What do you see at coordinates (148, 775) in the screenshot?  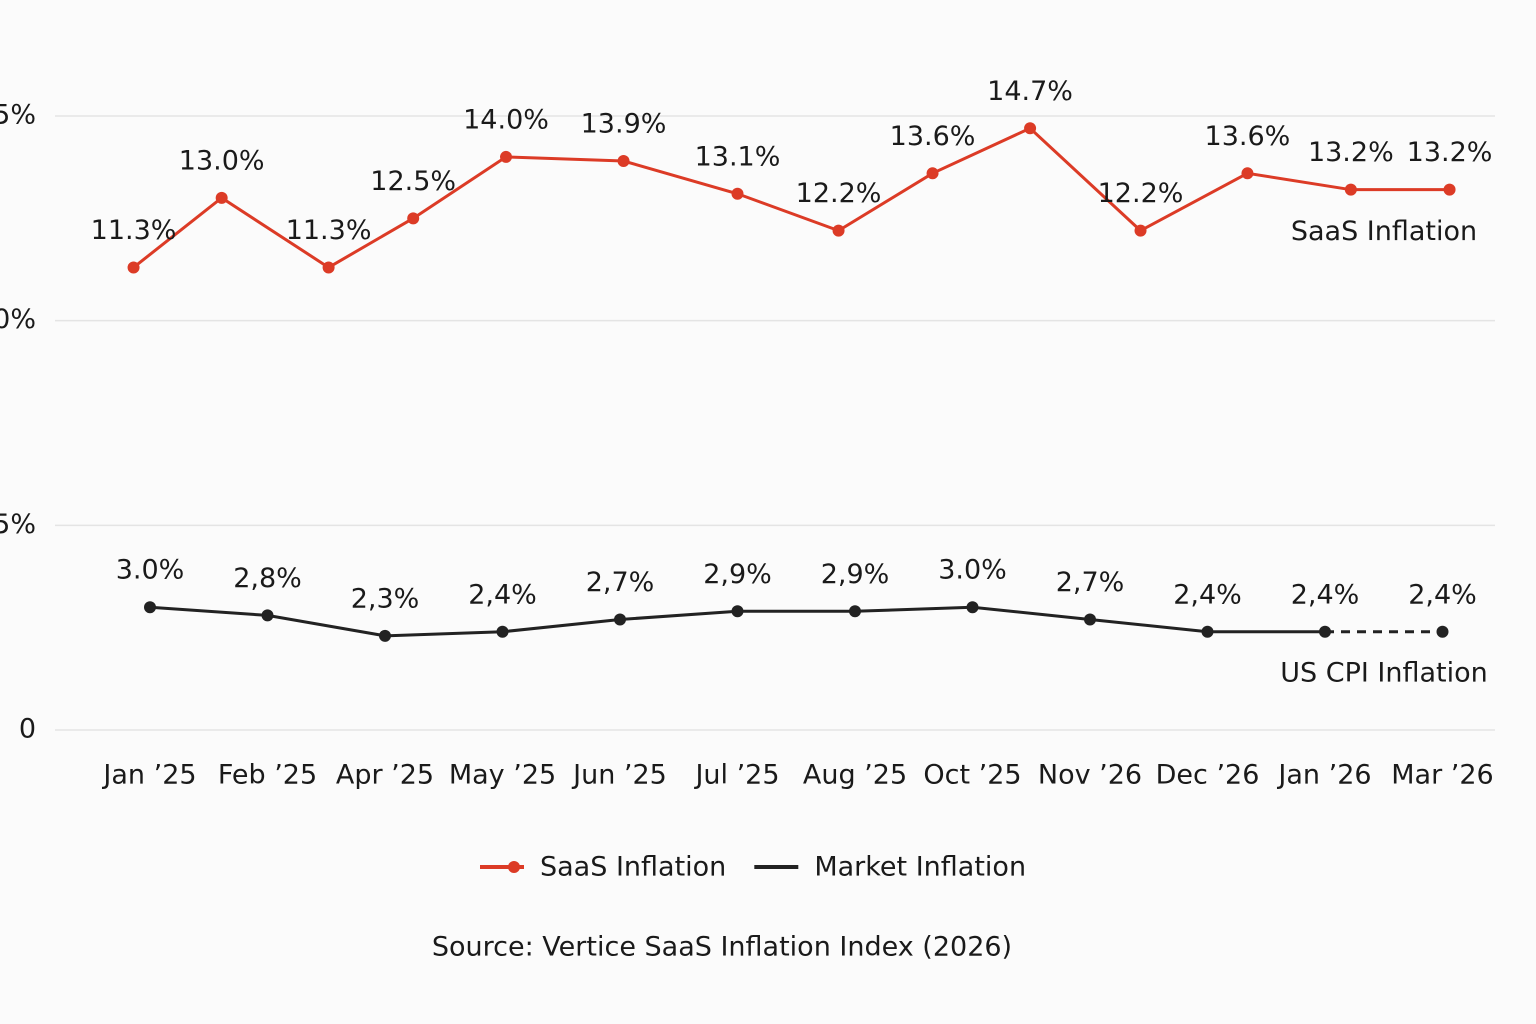 I see `x-tick-label: Jan ’25` at bounding box center [148, 775].